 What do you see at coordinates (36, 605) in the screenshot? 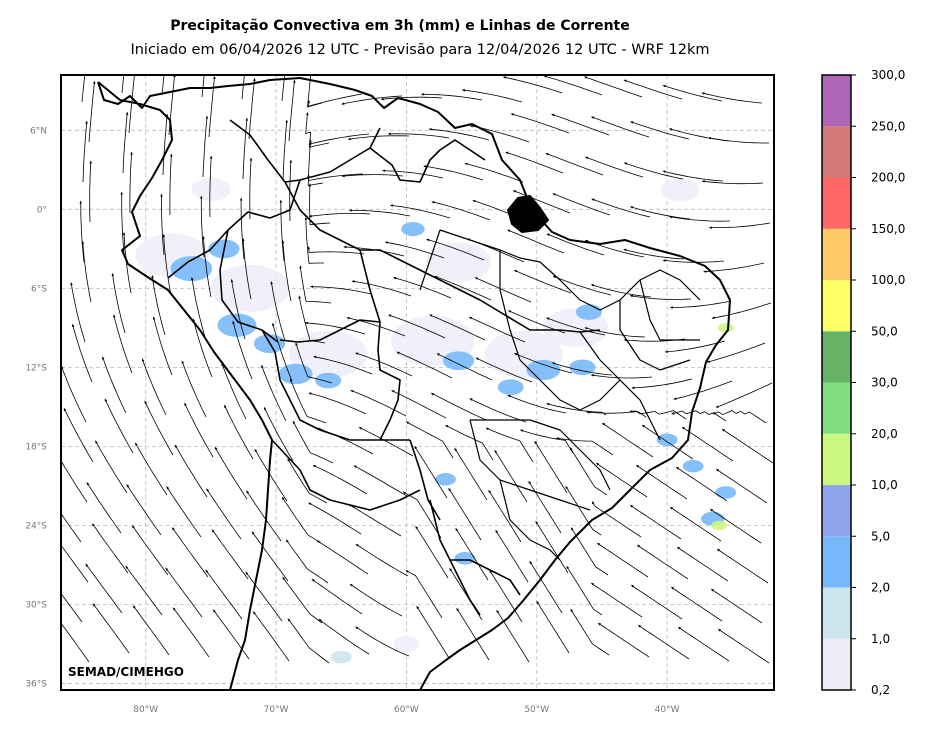
I see `lat-tick-label: 30°S` at bounding box center [36, 605].